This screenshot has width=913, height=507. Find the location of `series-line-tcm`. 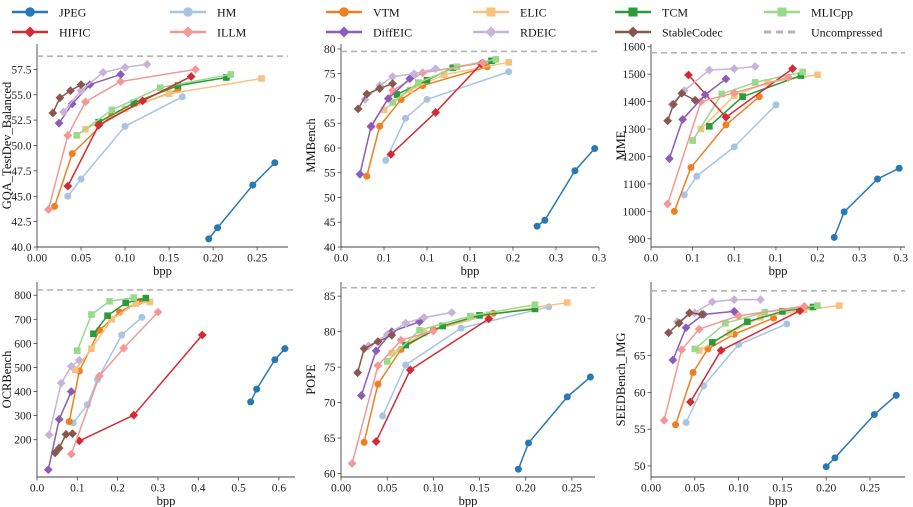

series-line-tcm is located at coordinates (162, 99).